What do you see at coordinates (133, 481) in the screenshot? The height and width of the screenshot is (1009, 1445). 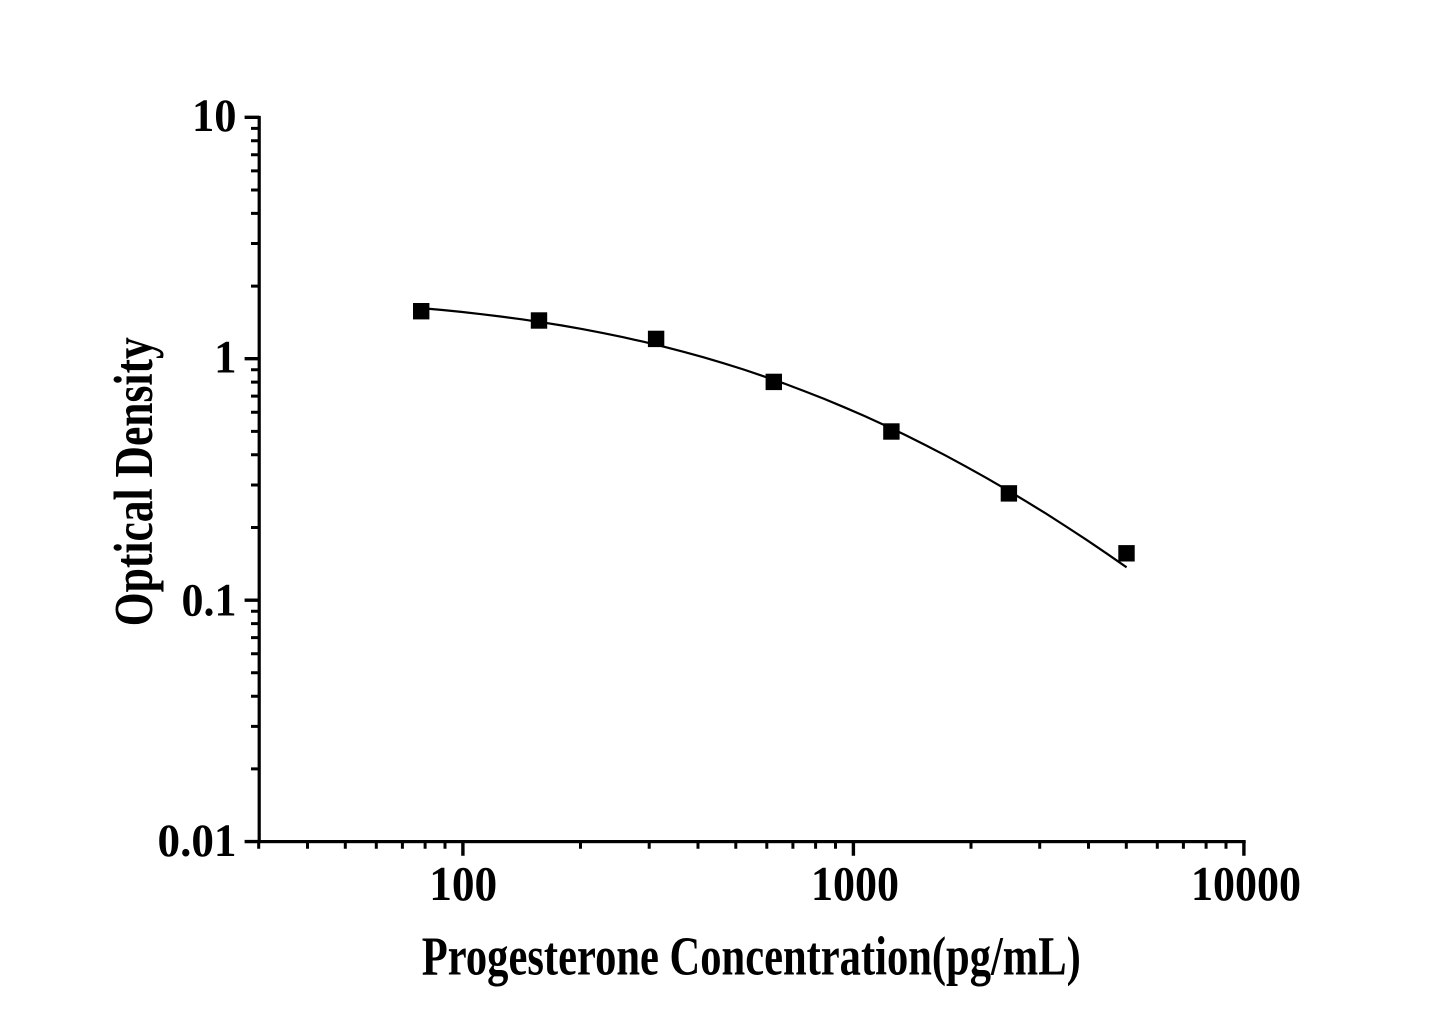 I see `svg-text: Optical Density` at bounding box center [133, 481].